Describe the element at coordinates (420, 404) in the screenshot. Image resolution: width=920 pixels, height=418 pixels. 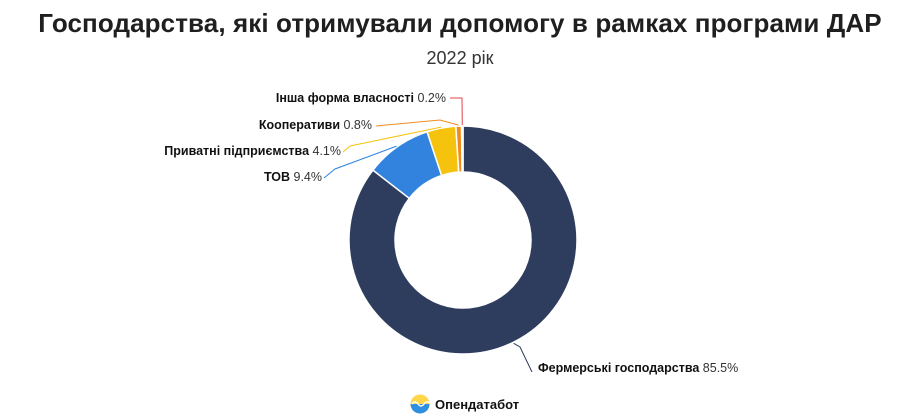
I see `opendatabot-logo-icon` at that location.